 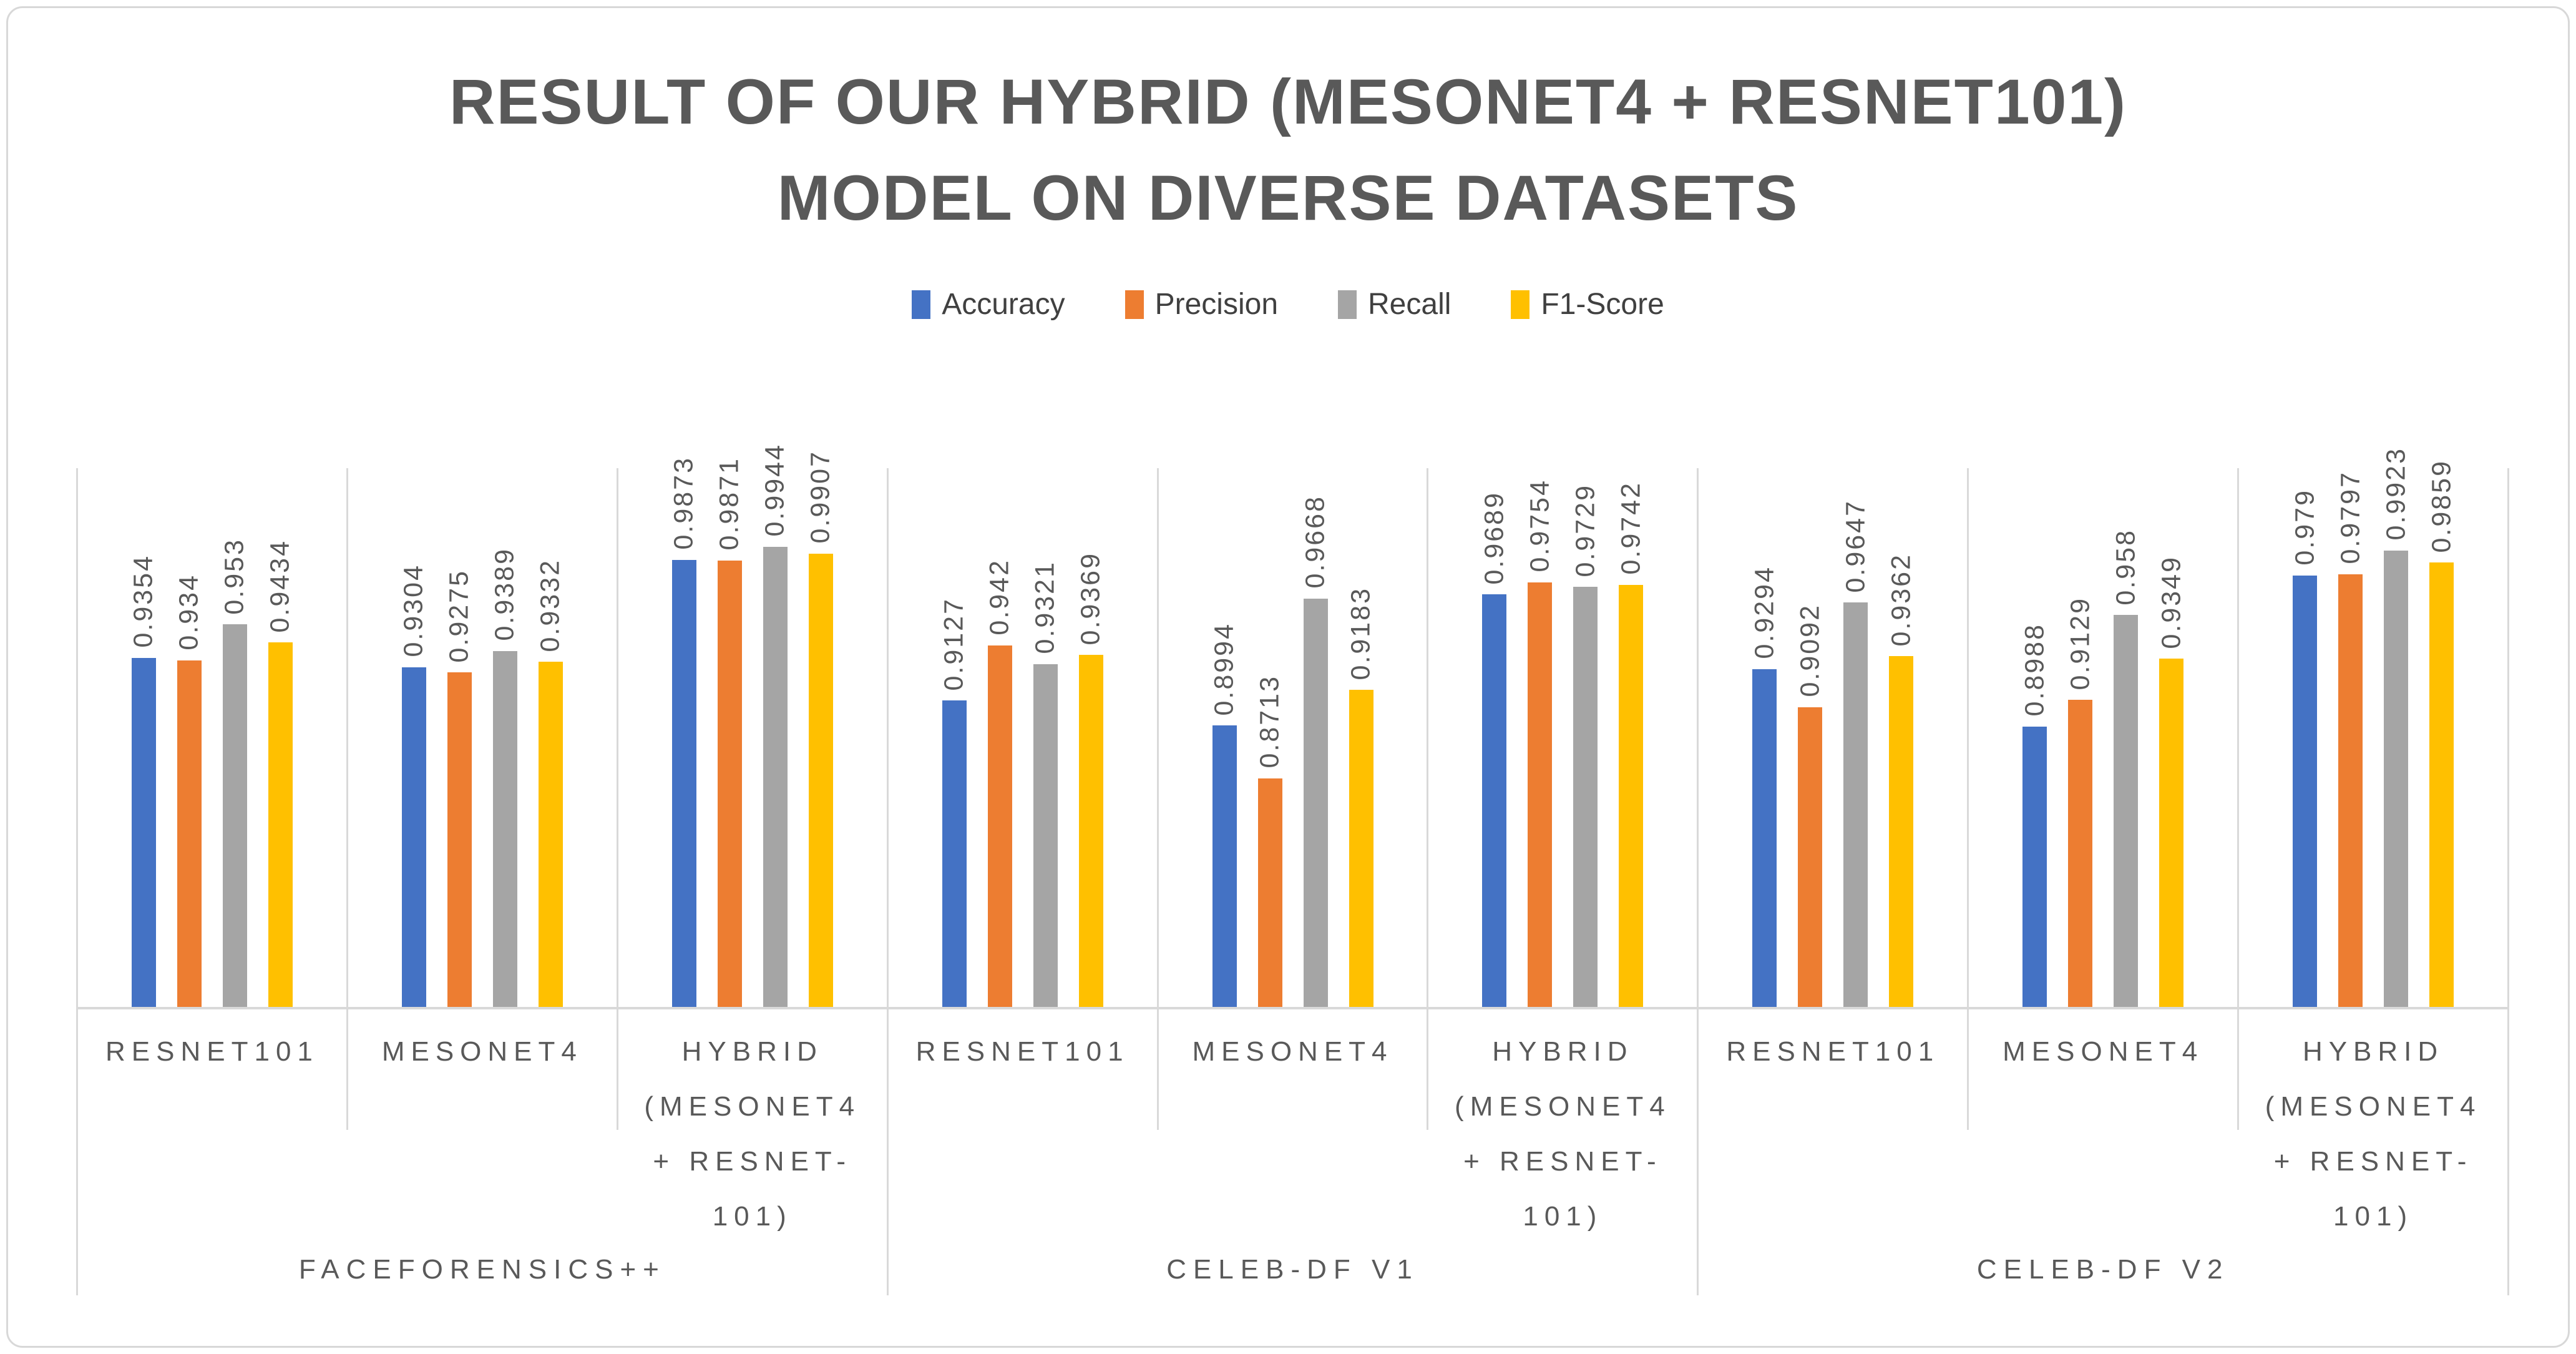 I want to click on bar-recall: 0.9321, so click(x=1045, y=784).